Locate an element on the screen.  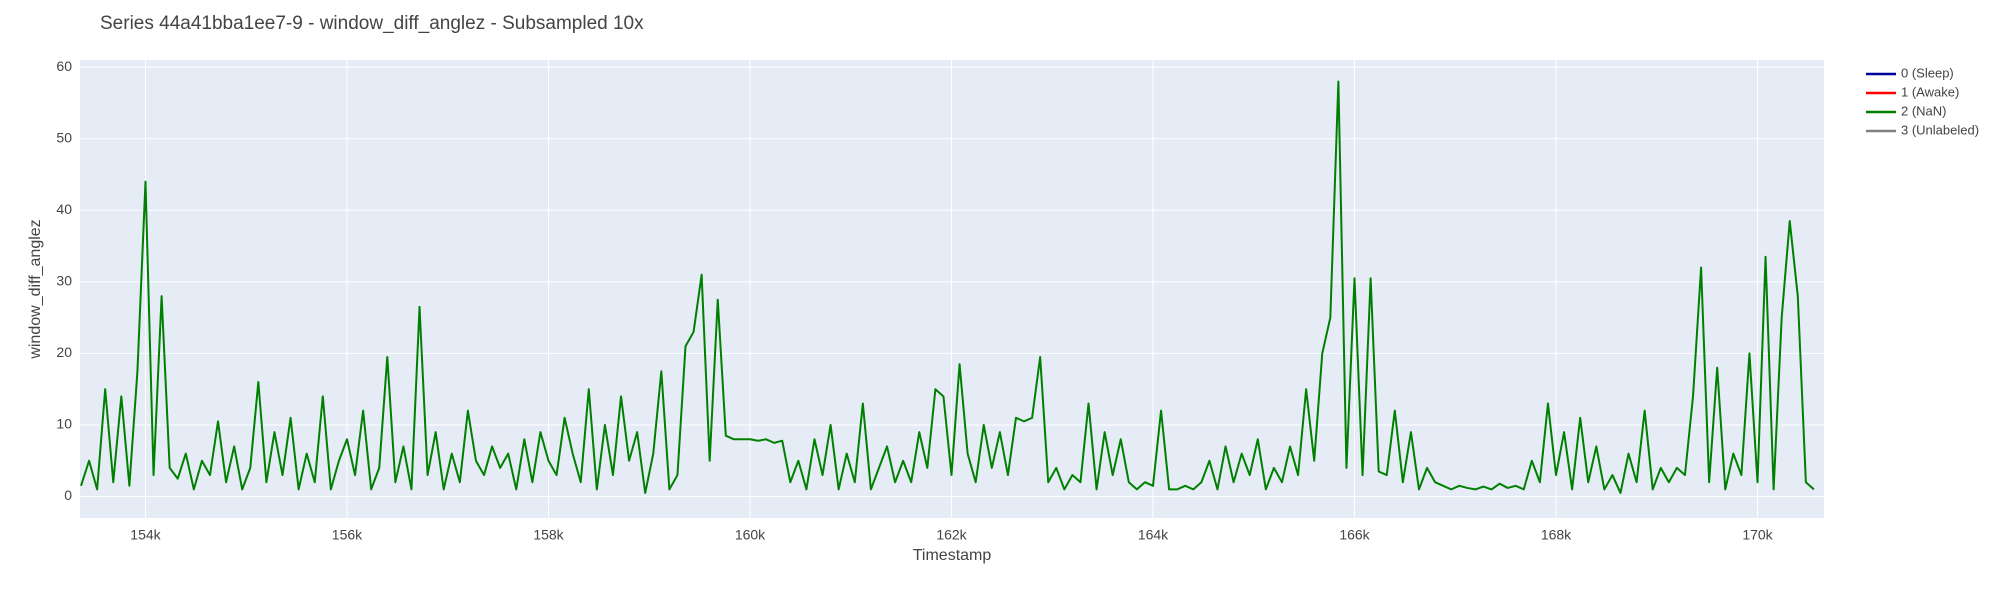
y-tick-label: 40 is located at coordinates (64, 209).